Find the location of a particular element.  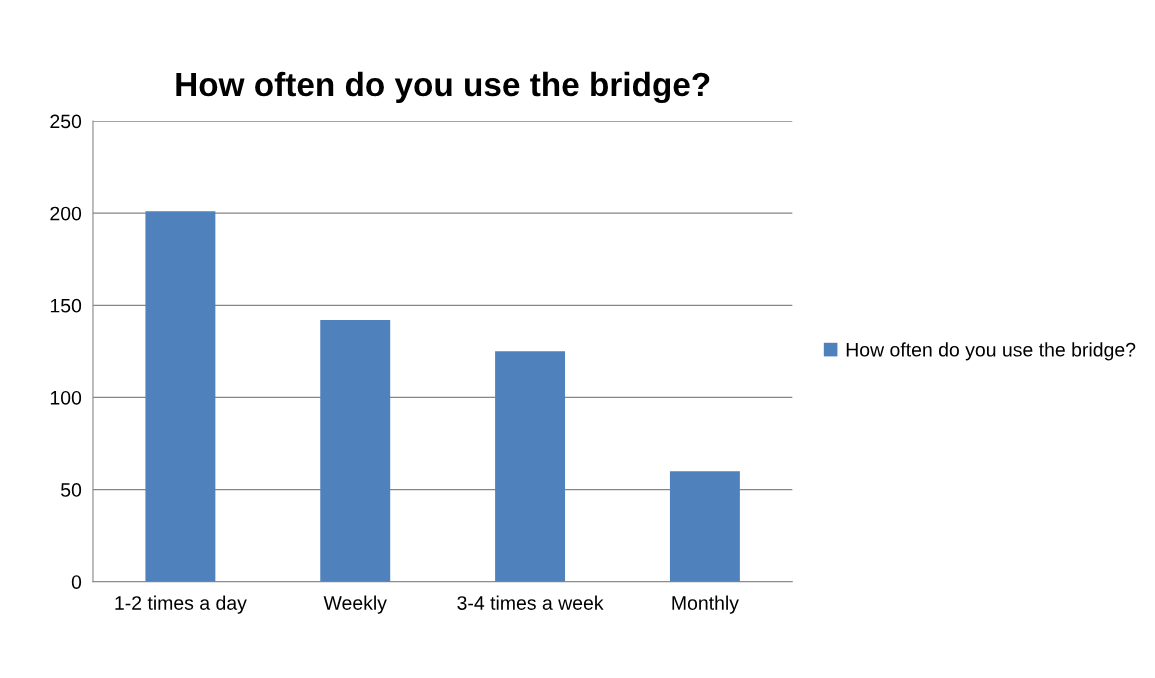

y-tick-label: 100 is located at coordinates (66, 397).